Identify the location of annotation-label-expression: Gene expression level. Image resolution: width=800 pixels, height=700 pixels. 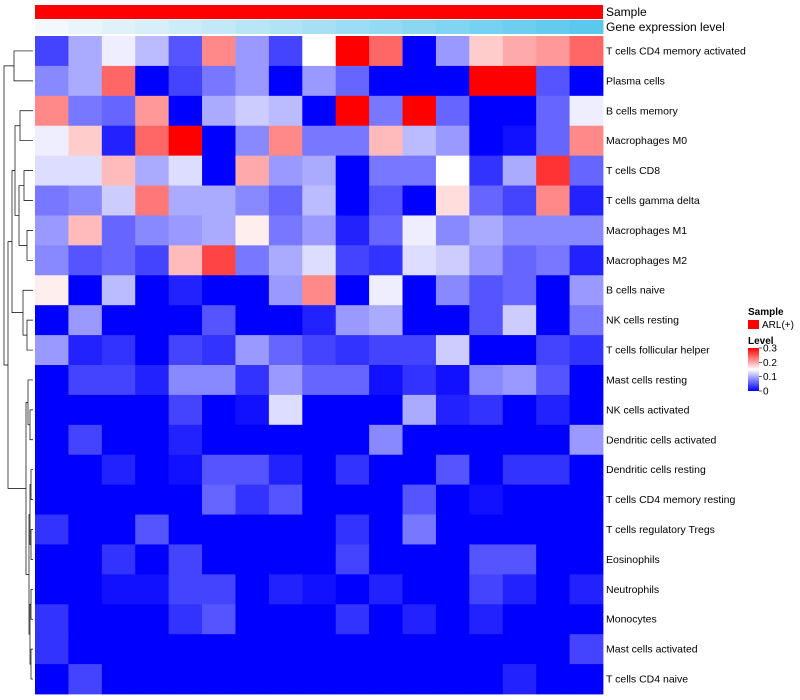
(665, 27).